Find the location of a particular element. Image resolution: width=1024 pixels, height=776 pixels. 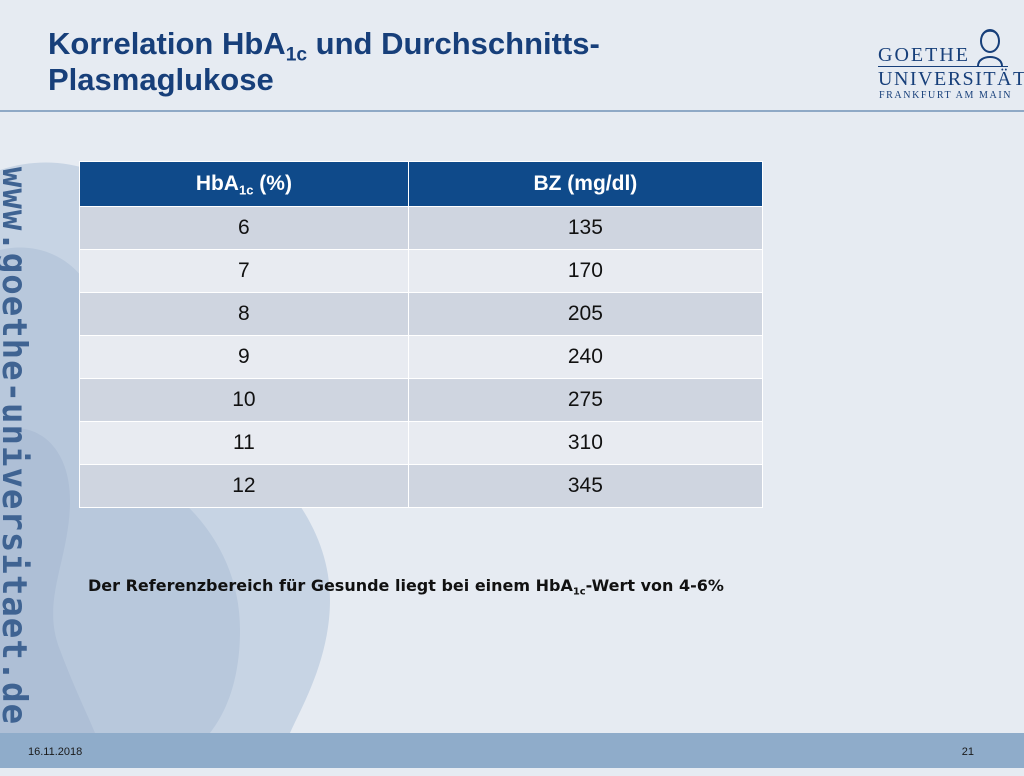

table-row: 11 310 is located at coordinates (421, 443).